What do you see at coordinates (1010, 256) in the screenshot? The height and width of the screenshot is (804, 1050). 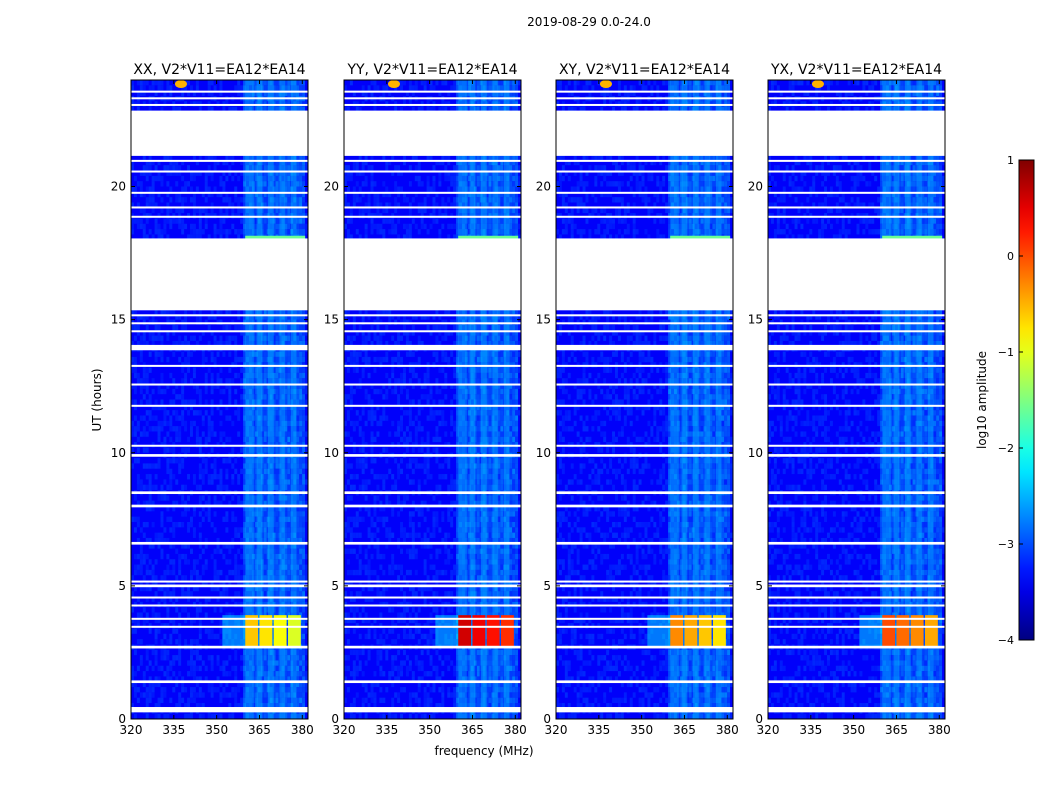 I see `colorbar-tick-label: 0` at bounding box center [1010, 256].